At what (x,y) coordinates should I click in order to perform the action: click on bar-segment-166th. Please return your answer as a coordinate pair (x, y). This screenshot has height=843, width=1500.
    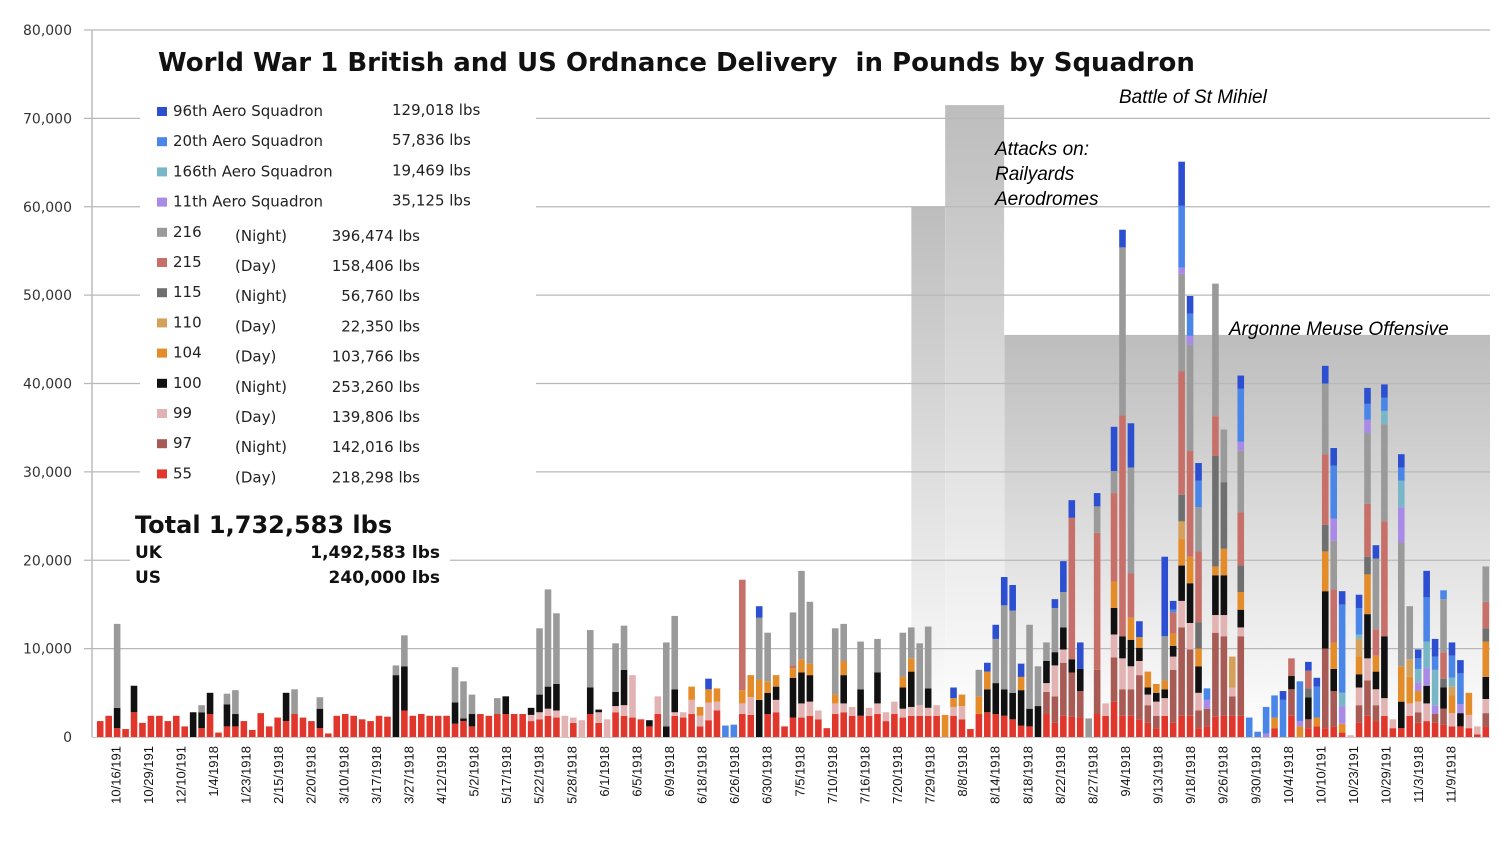
    Looking at the image, I should click on (1359, 636).